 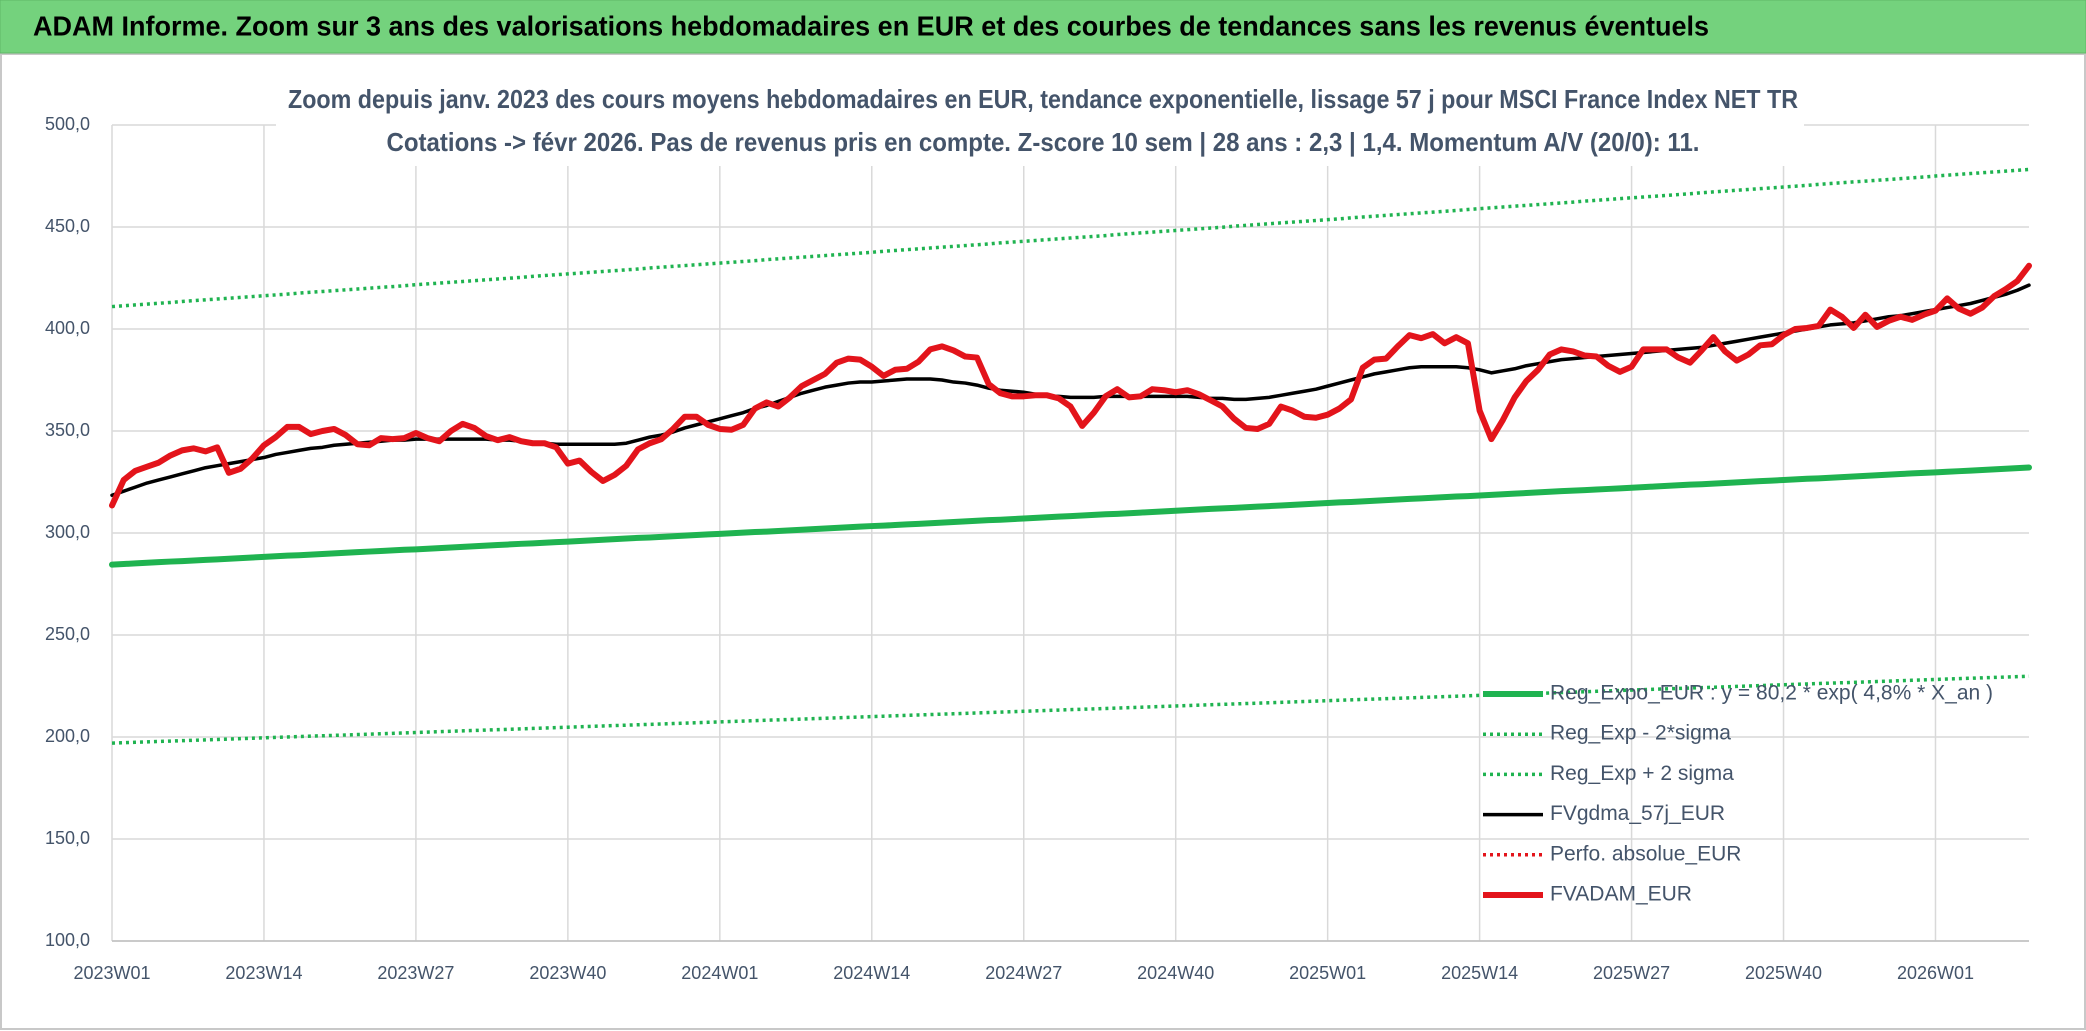 I want to click on x-tick-label: 2023W01, so click(x=111, y=973).